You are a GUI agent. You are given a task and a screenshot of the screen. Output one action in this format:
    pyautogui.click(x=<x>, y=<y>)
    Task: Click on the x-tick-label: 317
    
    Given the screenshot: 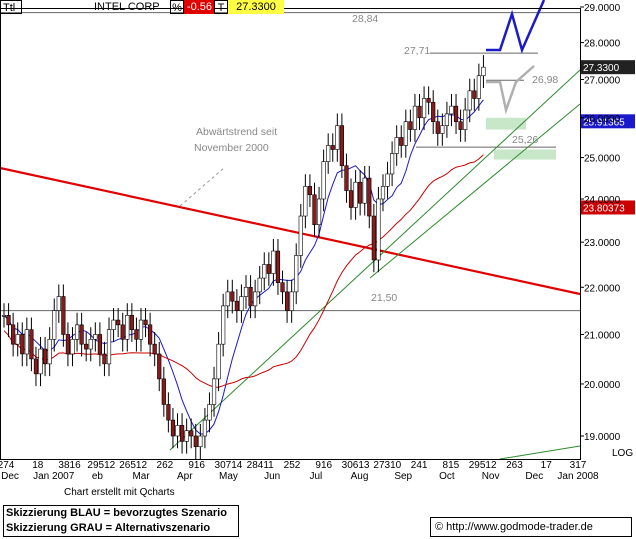 What is the action you would take?
    pyautogui.click(x=578, y=465)
    